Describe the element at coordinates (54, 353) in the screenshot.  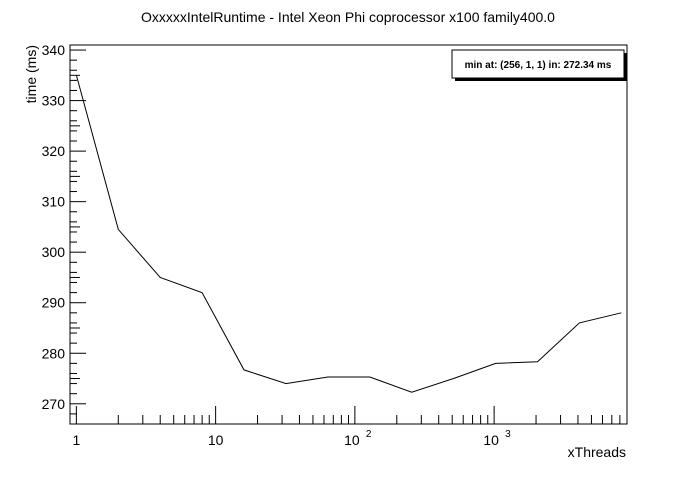
I see `y-tick-label: 280` at that location.